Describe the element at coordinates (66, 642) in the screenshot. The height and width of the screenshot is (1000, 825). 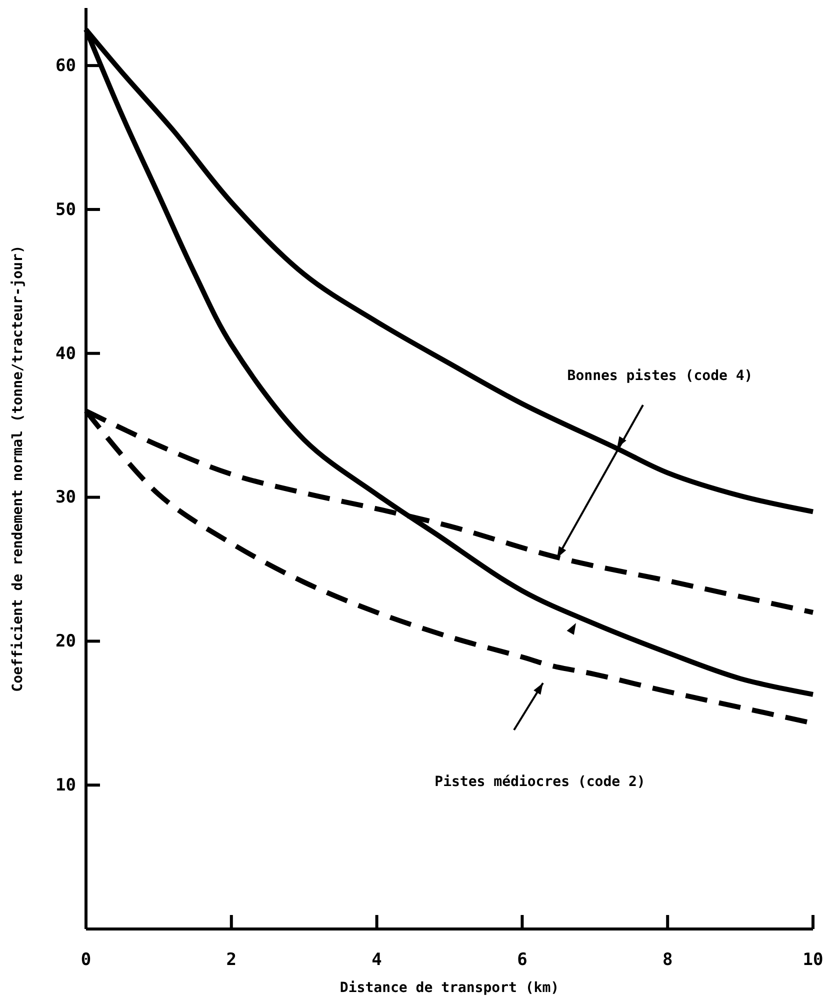
I see `y-tick-label: 20` at that location.